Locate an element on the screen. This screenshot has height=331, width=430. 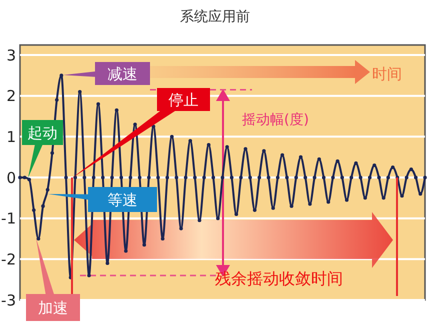
y-tick-label: -1 is located at coordinates (8, 219).